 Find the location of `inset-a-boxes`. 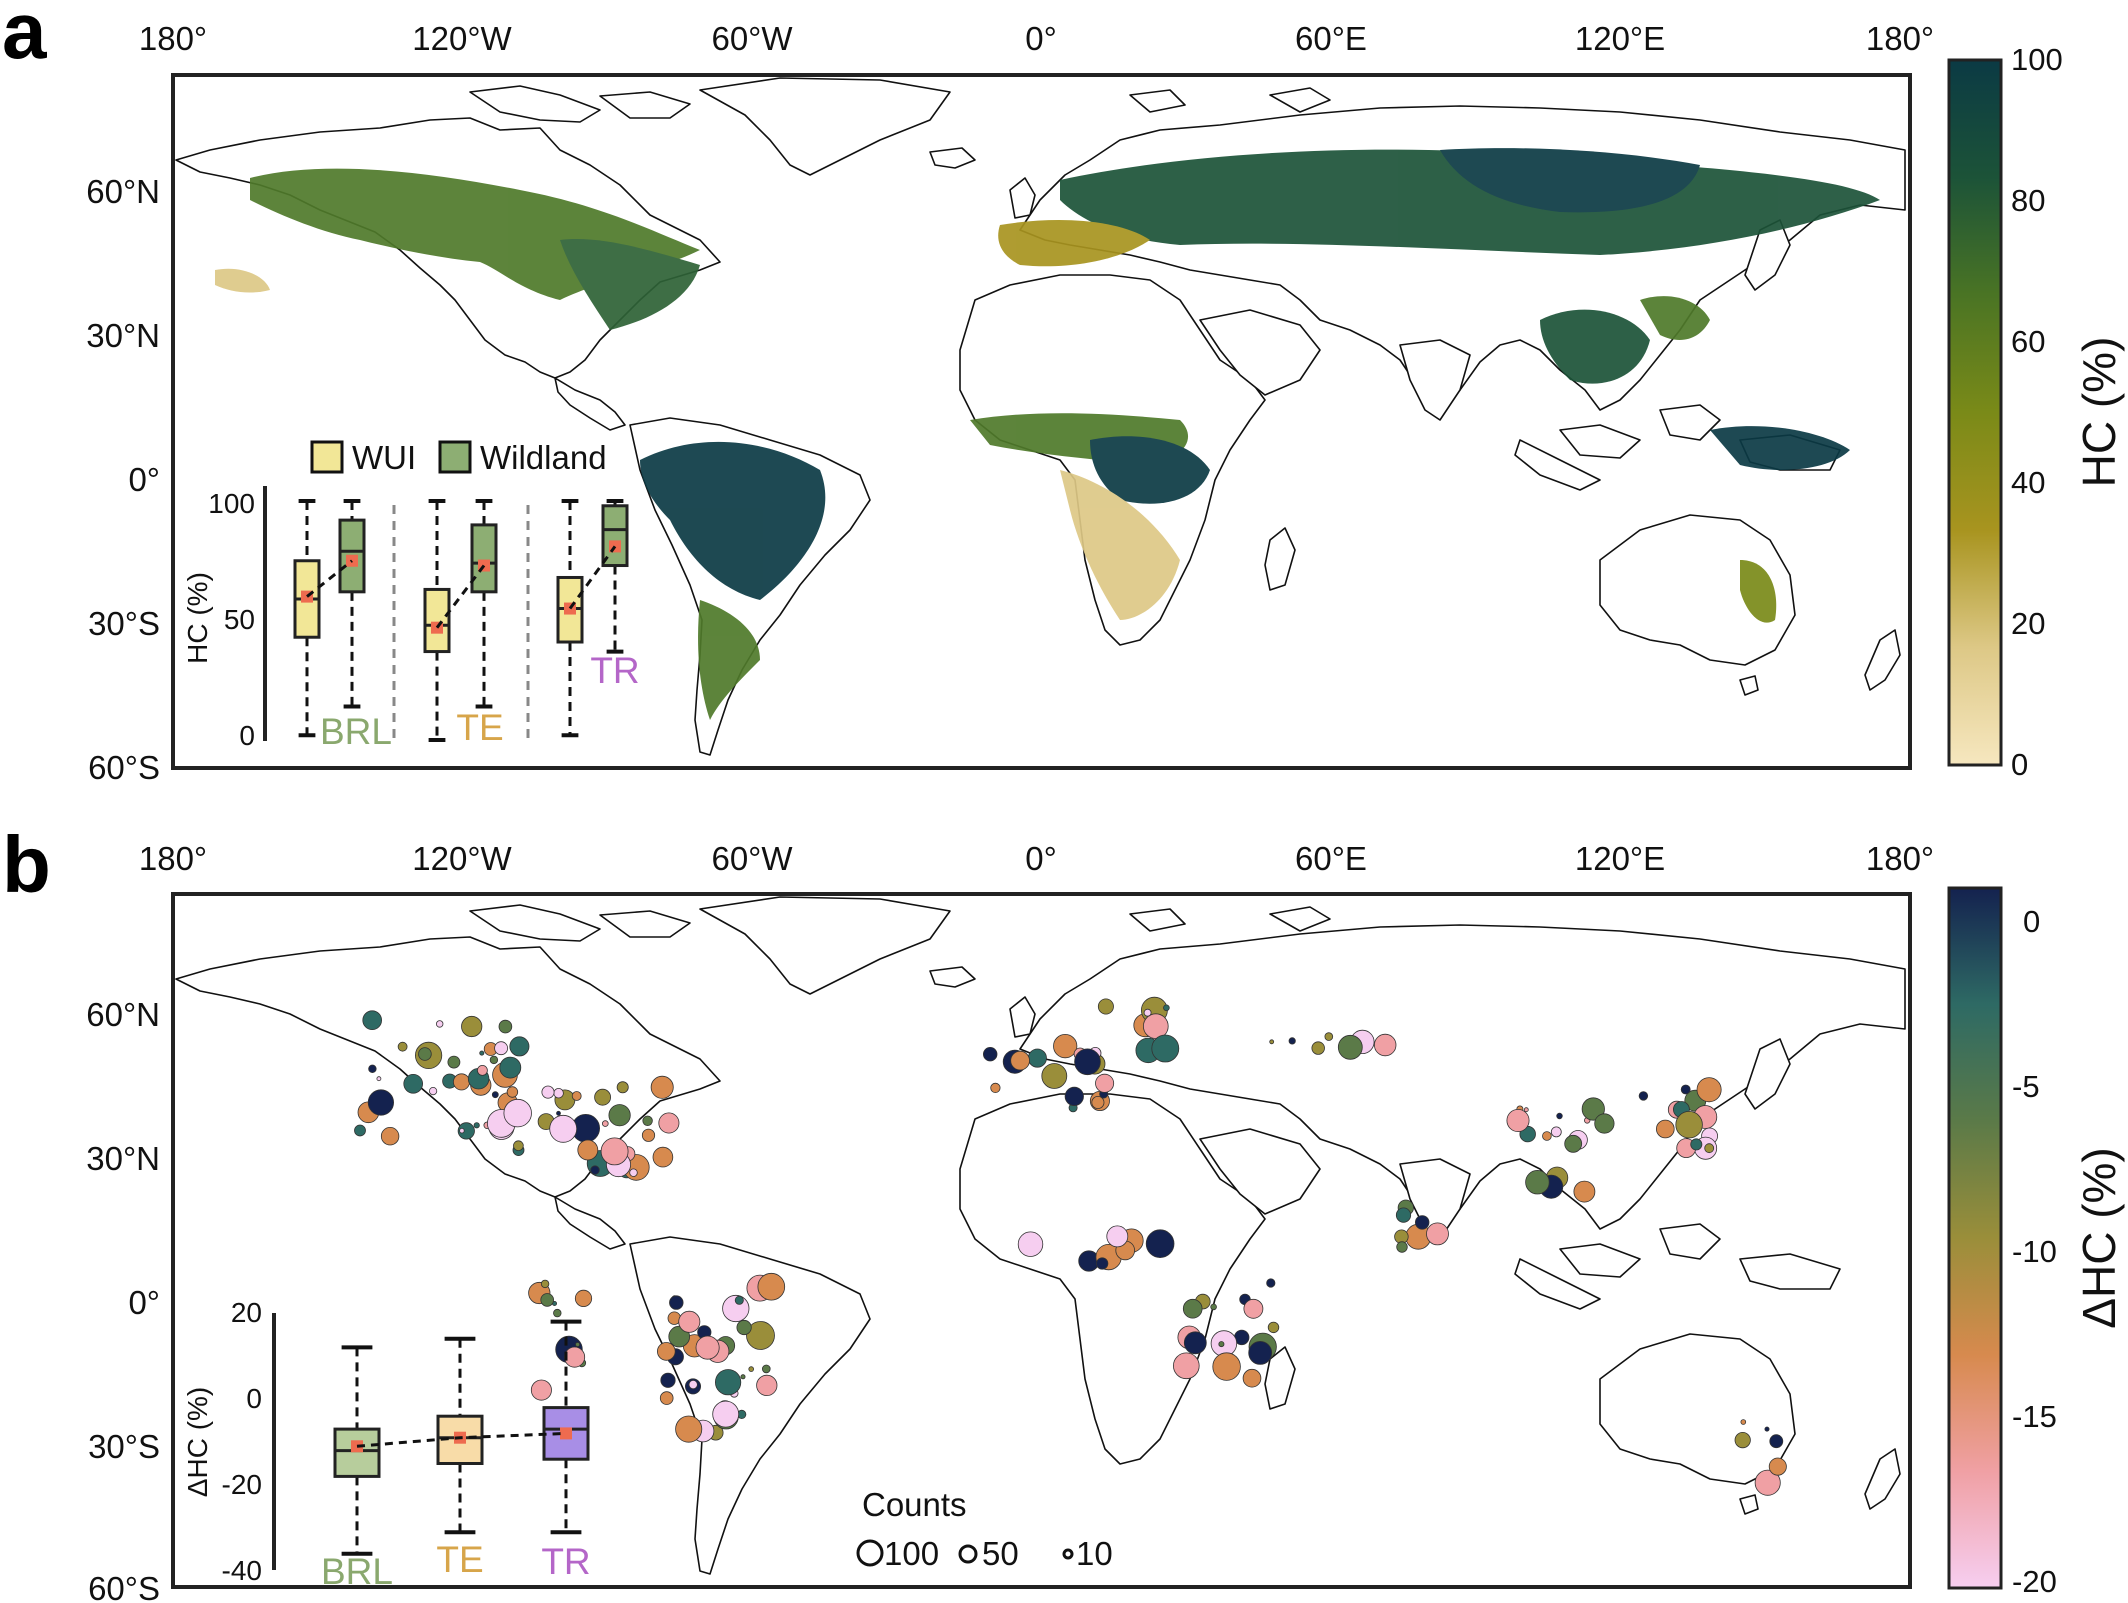

inset-a-boxes is located at coordinates (461, 620).